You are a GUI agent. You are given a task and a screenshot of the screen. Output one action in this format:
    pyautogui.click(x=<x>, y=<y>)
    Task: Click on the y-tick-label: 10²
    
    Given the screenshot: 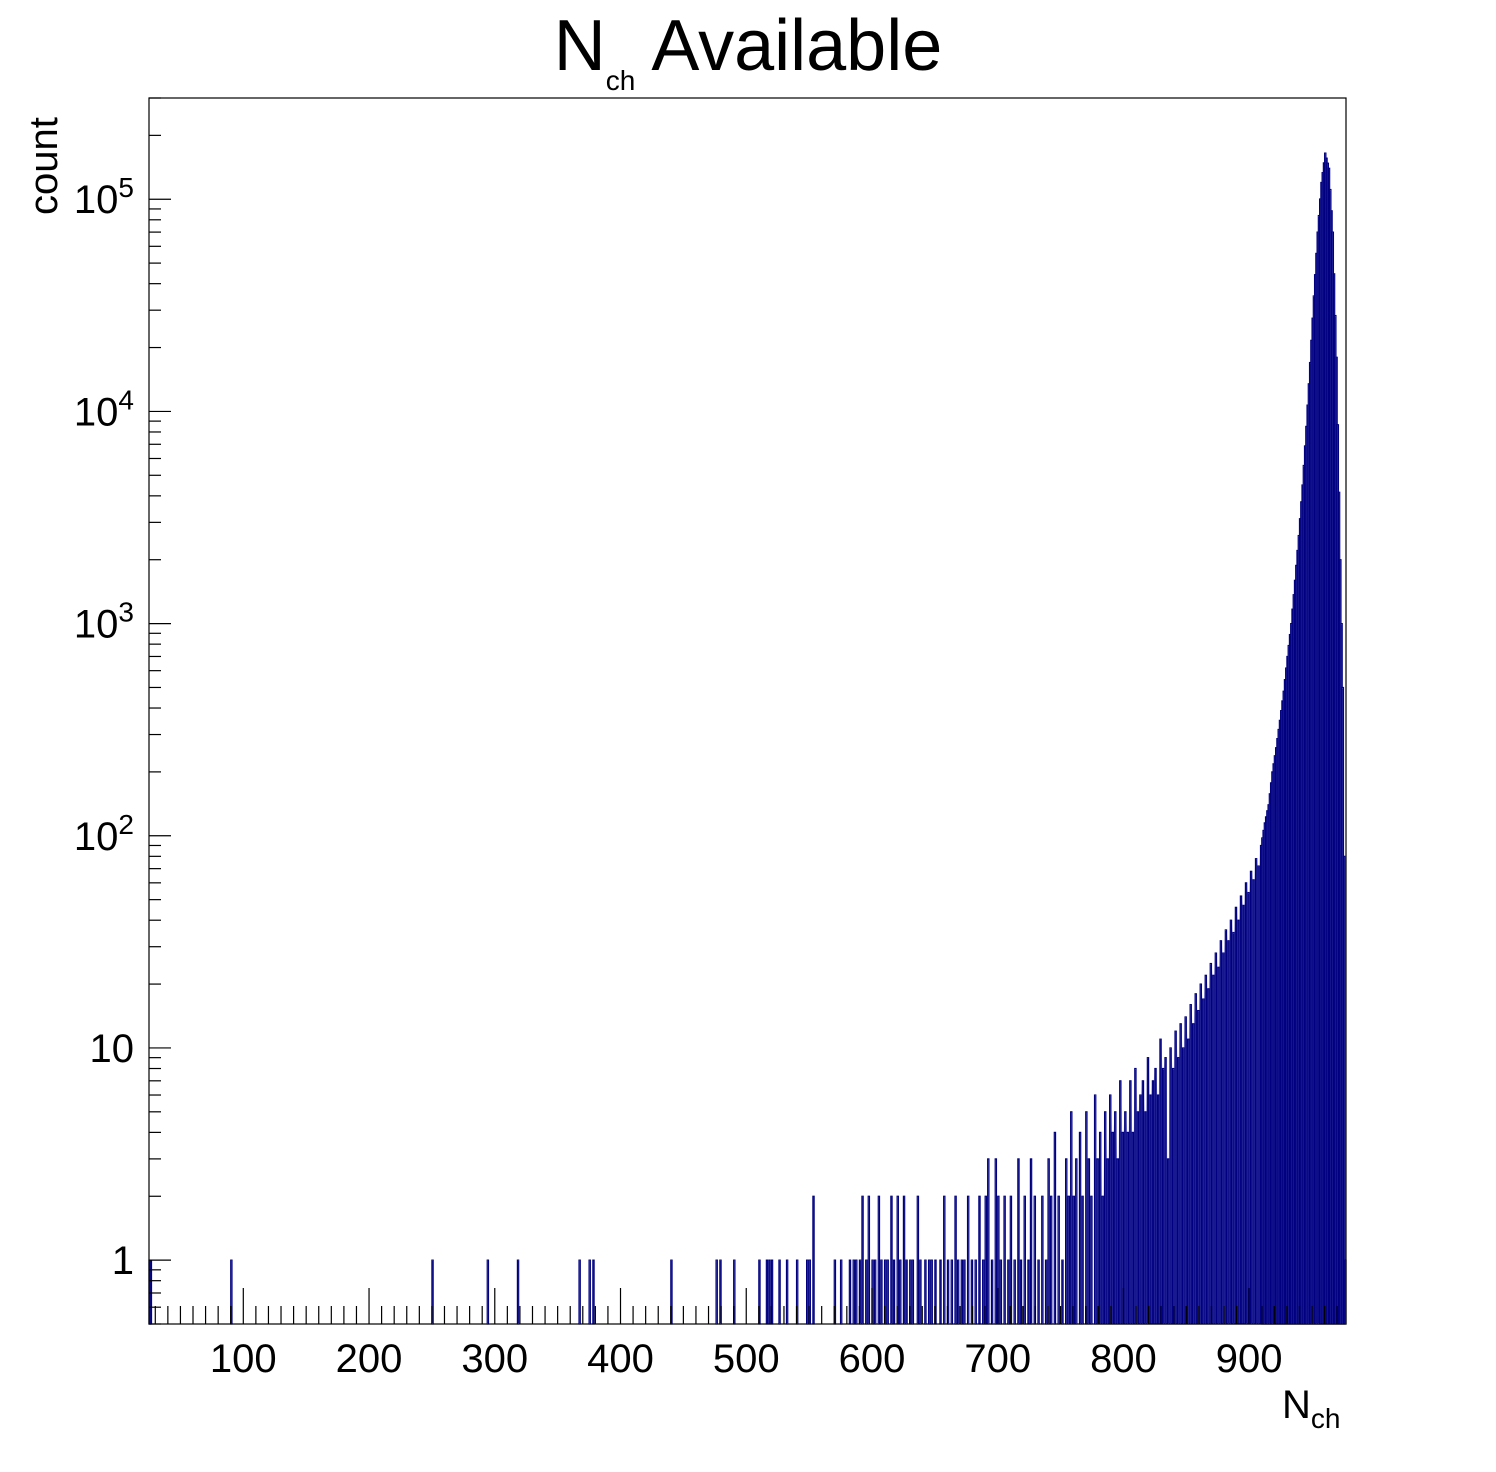 What is the action you would take?
    pyautogui.click(x=104, y=834)
    